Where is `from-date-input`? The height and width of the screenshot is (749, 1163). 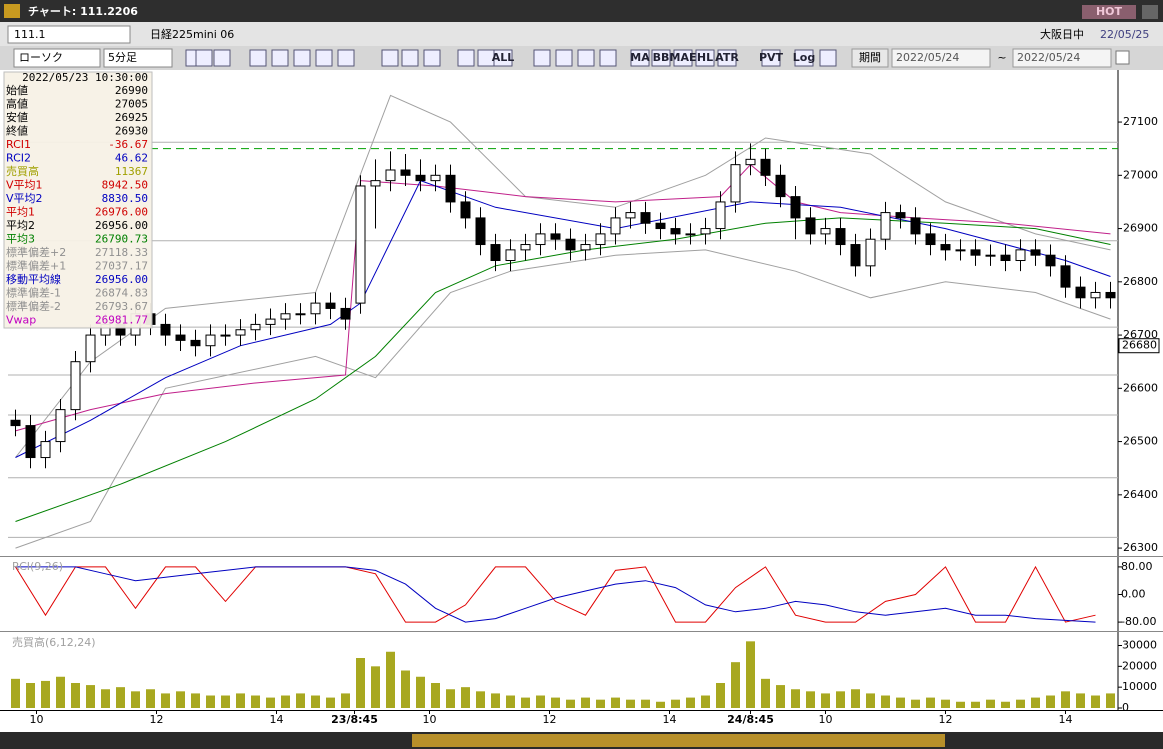 from-date-input is located at coordinates (941, 58).